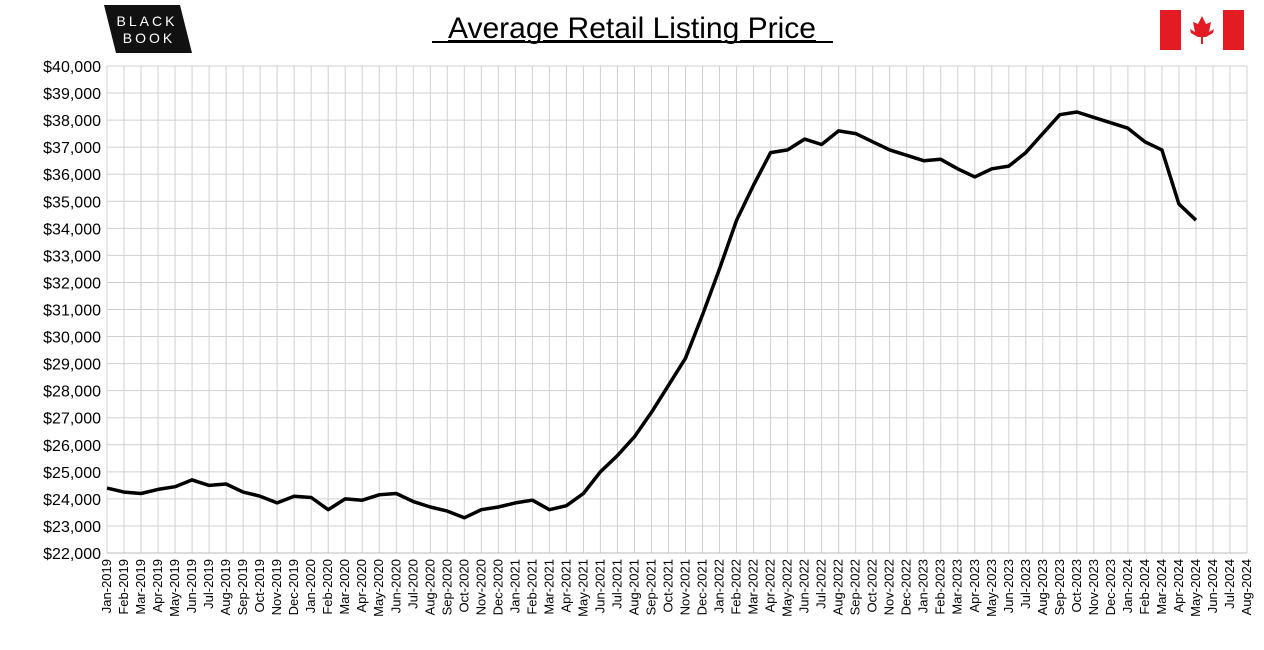 This screenshot has width=1264, height=650. What do you see at coordinates (72, 338) in the screenshot?
I see `y-tick-label: $30,000` at bounding box center [72, 338].